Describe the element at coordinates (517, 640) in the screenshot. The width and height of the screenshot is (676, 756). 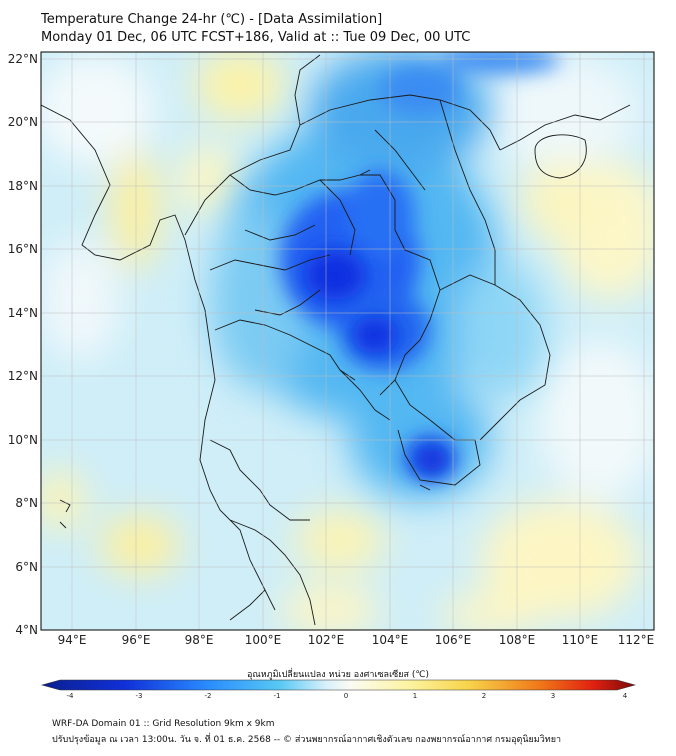
I see `lon-label: 108°E` at that location.